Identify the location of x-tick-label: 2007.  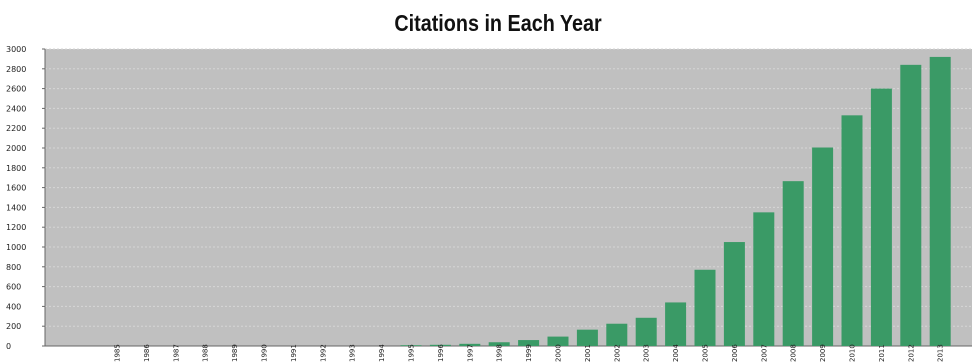
(764, 353).